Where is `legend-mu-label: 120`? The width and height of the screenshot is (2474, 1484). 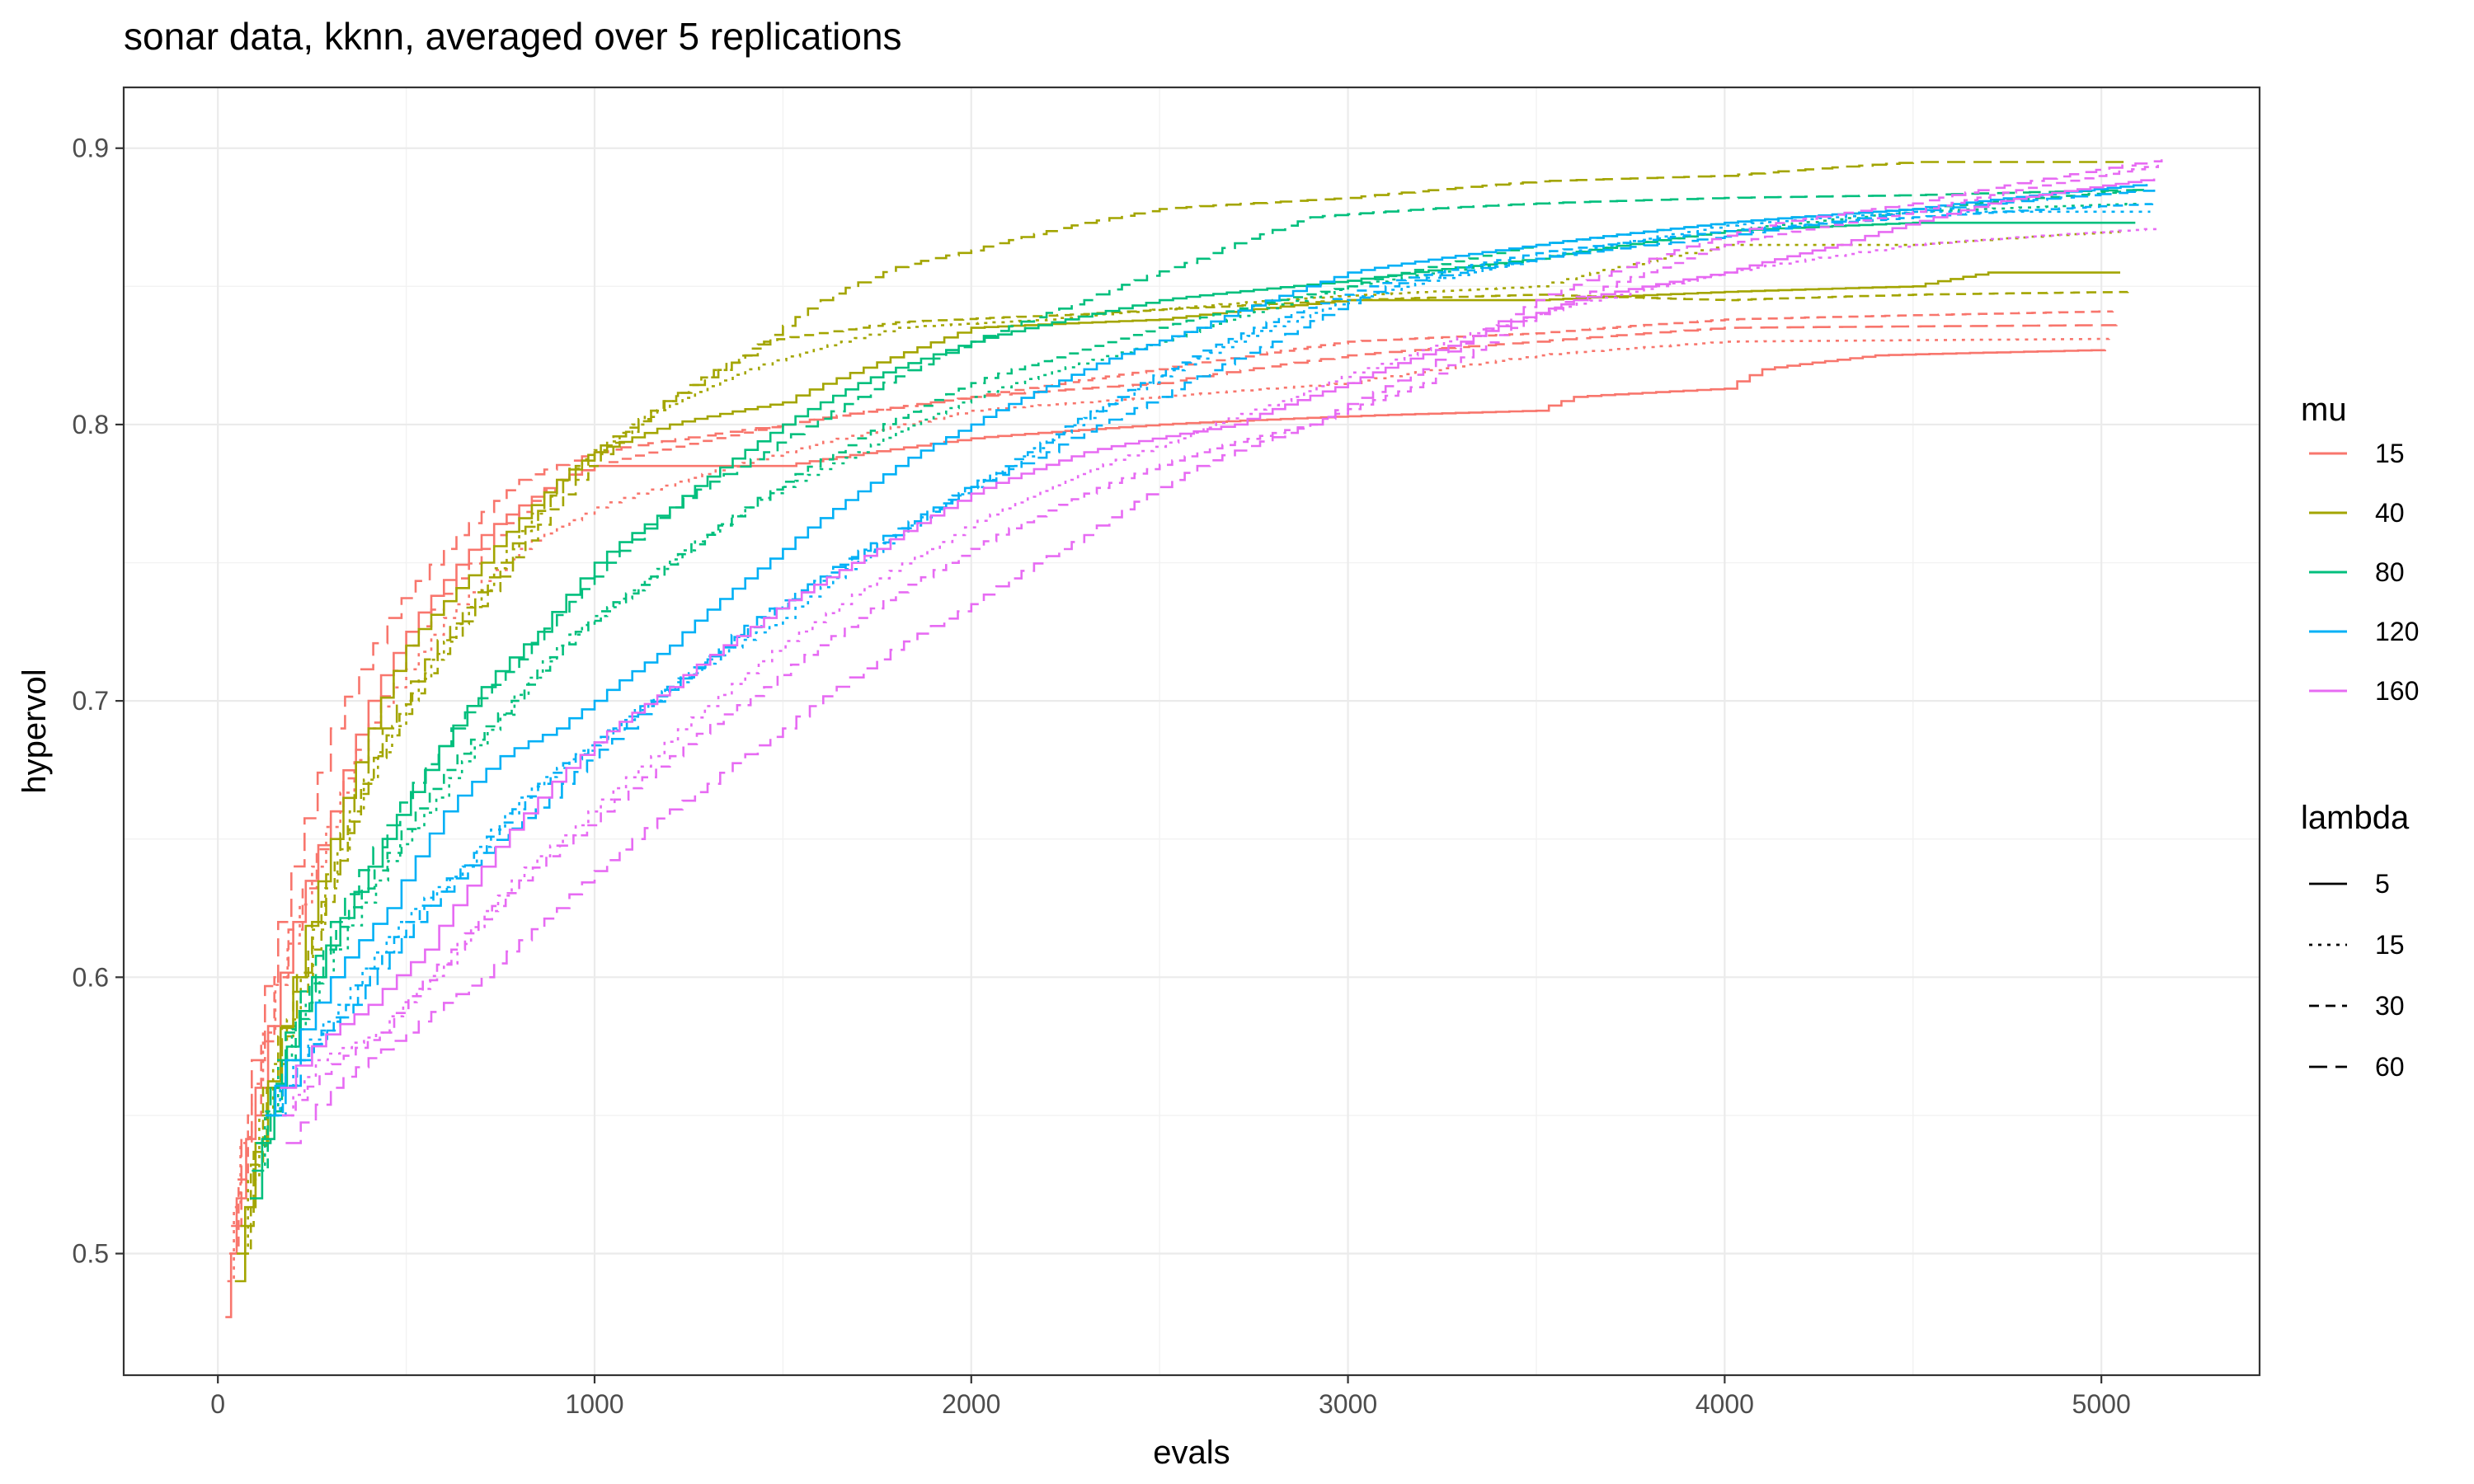 legend-mu-label: 120 is located at coordinates (2397, 631).